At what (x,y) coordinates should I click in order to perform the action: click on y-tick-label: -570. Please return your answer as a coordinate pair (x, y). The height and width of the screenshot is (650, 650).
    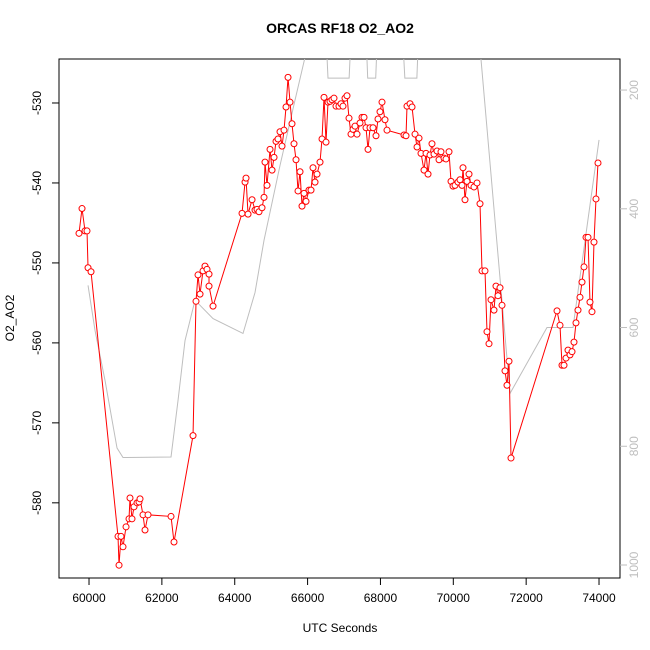
    Looking at the image, I should click on (37, 423).